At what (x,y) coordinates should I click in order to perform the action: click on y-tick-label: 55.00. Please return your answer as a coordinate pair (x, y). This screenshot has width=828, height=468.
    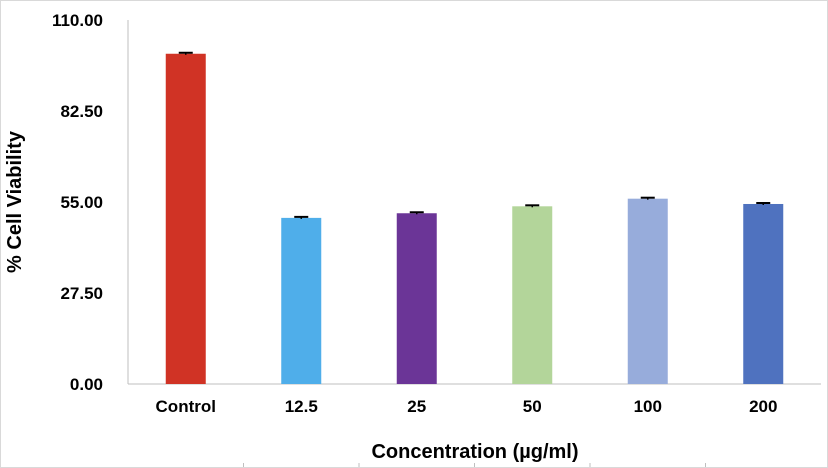
    Looking at the image, I should click on (81, 202).